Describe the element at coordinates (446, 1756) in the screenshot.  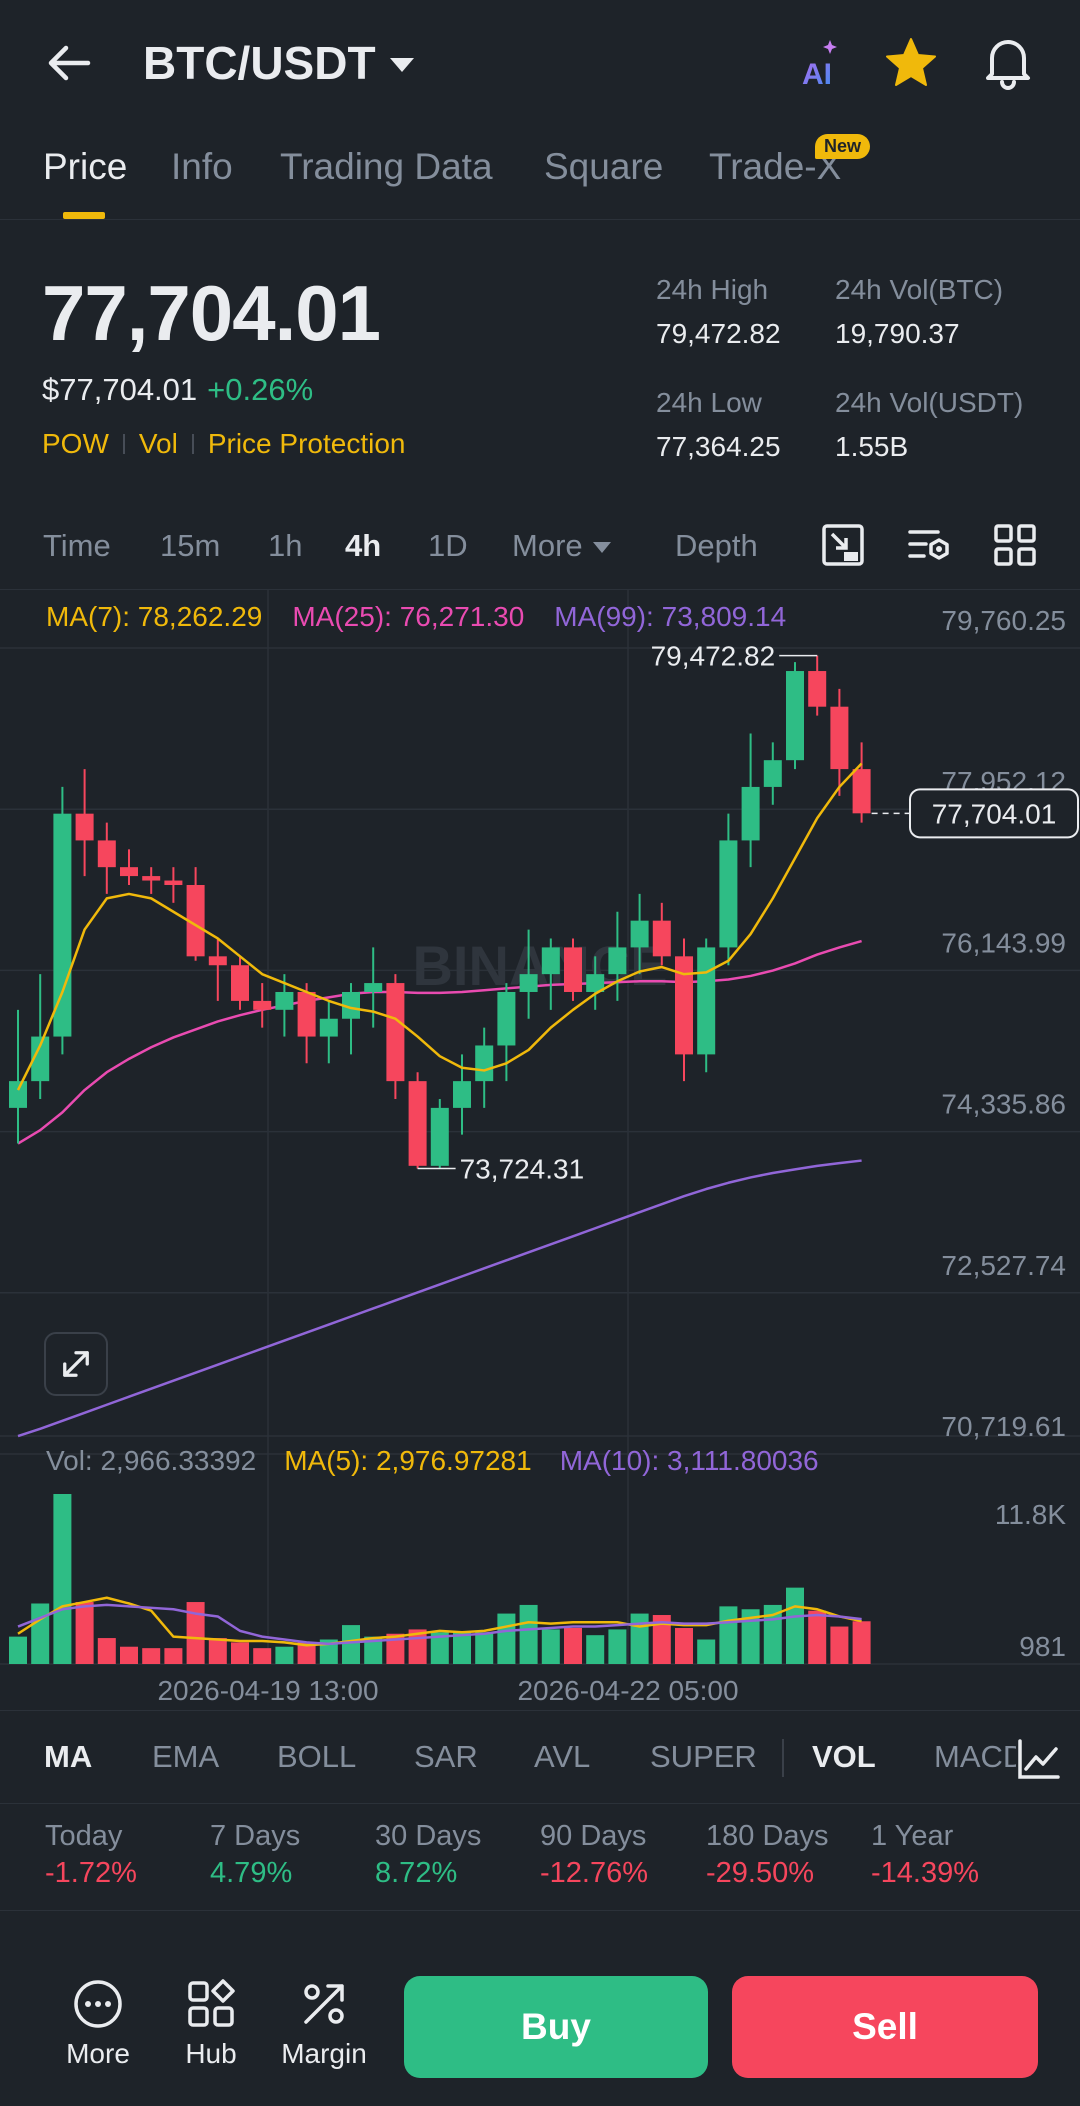
I see `indicator-sar: SAR` at that location.